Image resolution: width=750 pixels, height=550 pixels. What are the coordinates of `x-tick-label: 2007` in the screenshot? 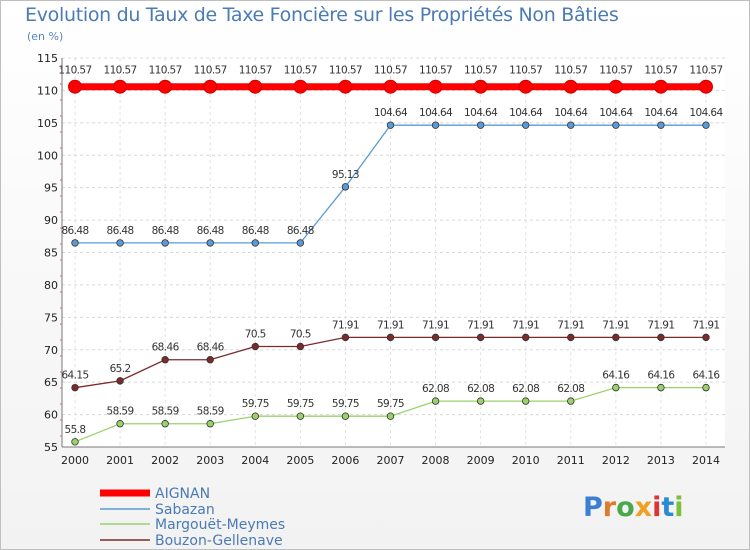 It's located at (390, 460).